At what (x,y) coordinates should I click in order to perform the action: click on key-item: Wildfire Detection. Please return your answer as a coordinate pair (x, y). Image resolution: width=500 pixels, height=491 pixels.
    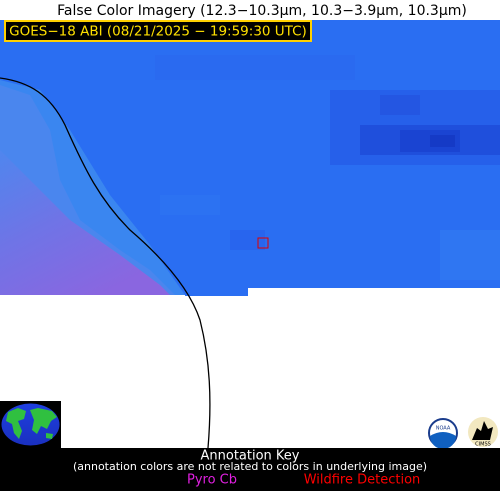
    Looking at the image, I should click on (362, 480).